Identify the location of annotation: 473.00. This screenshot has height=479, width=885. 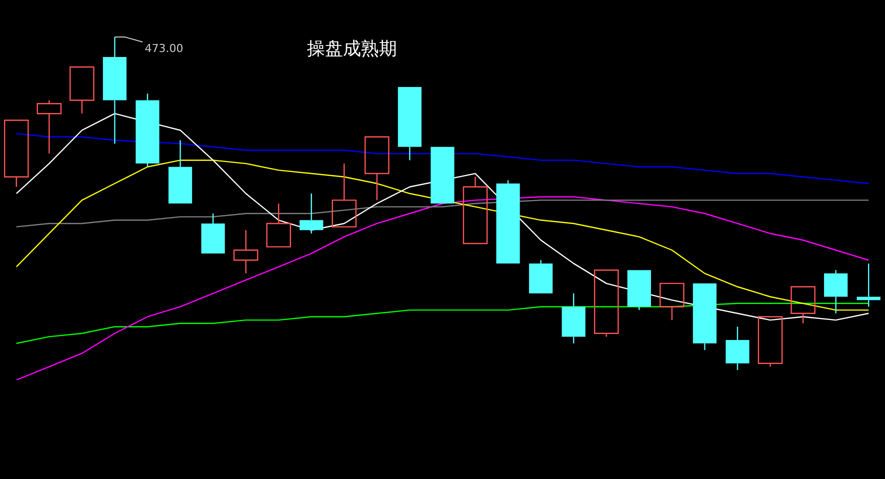
(164, 48).